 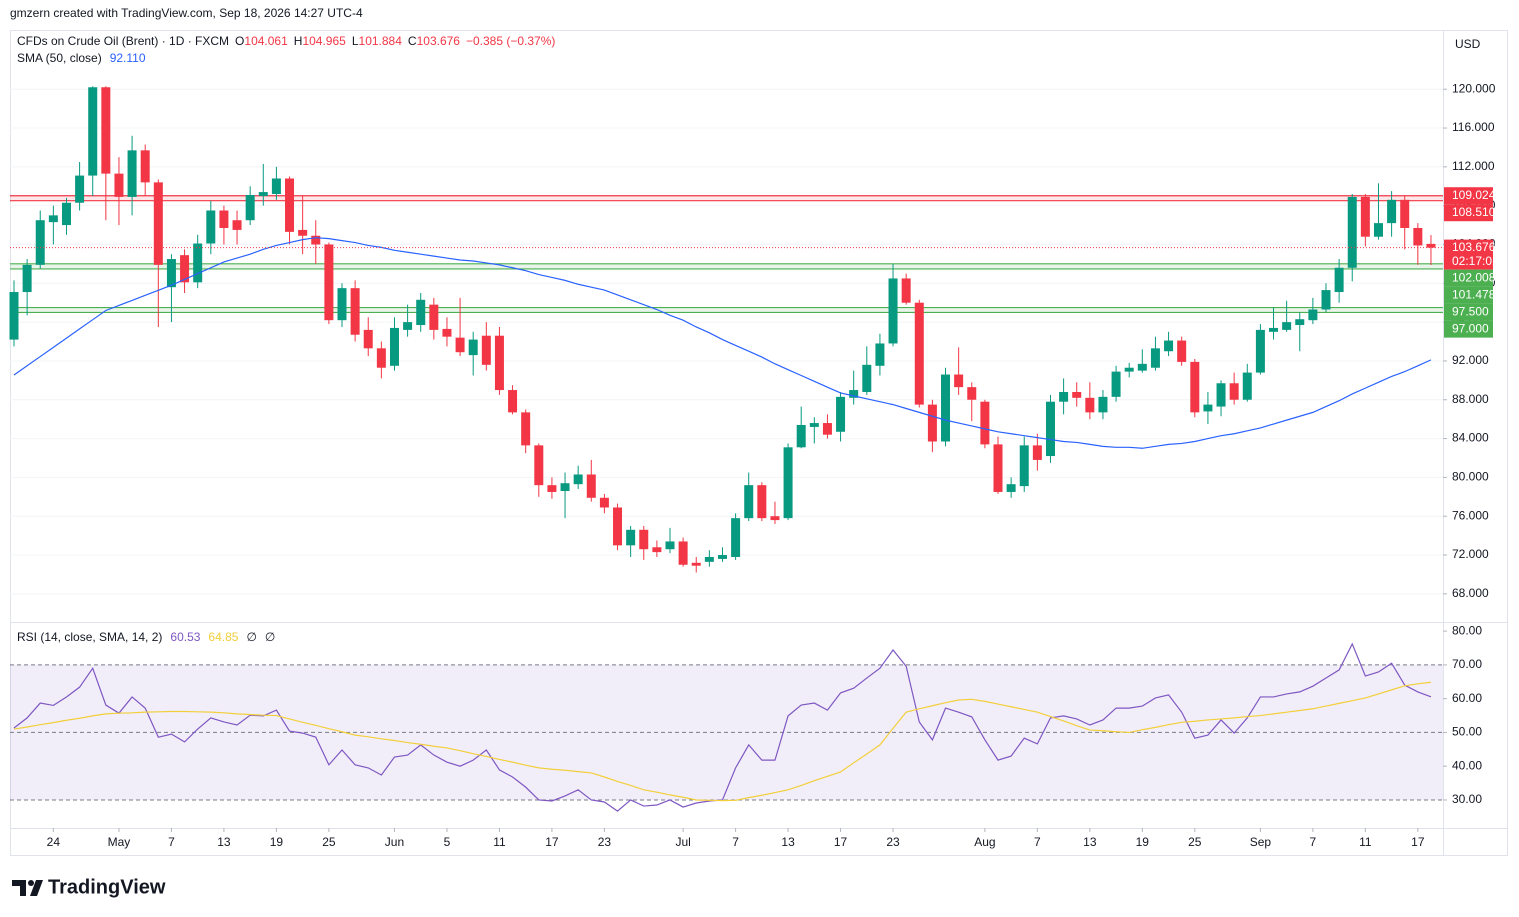 I want to click on ohlc-value: 101.884, so click(x=381, y=41).